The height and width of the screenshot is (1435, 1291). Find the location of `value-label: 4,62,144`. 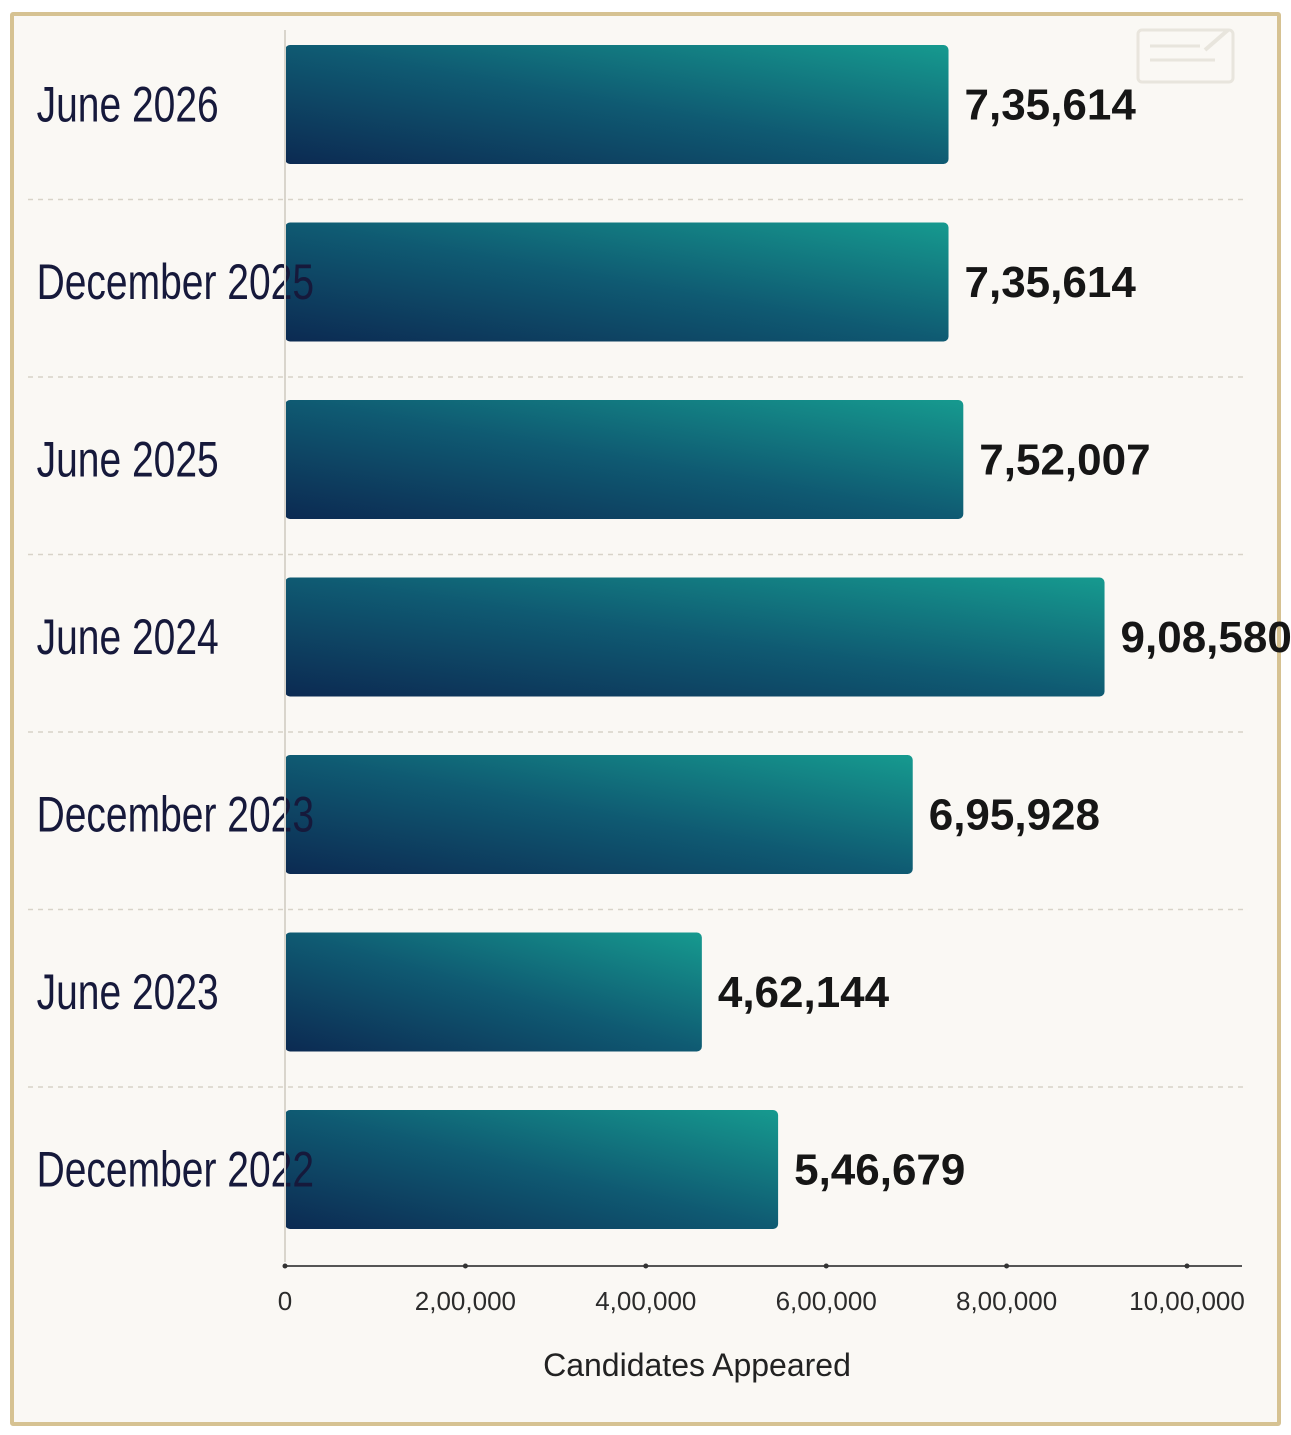

value-label: 4,62,144 is located at coordinates (804, 992).